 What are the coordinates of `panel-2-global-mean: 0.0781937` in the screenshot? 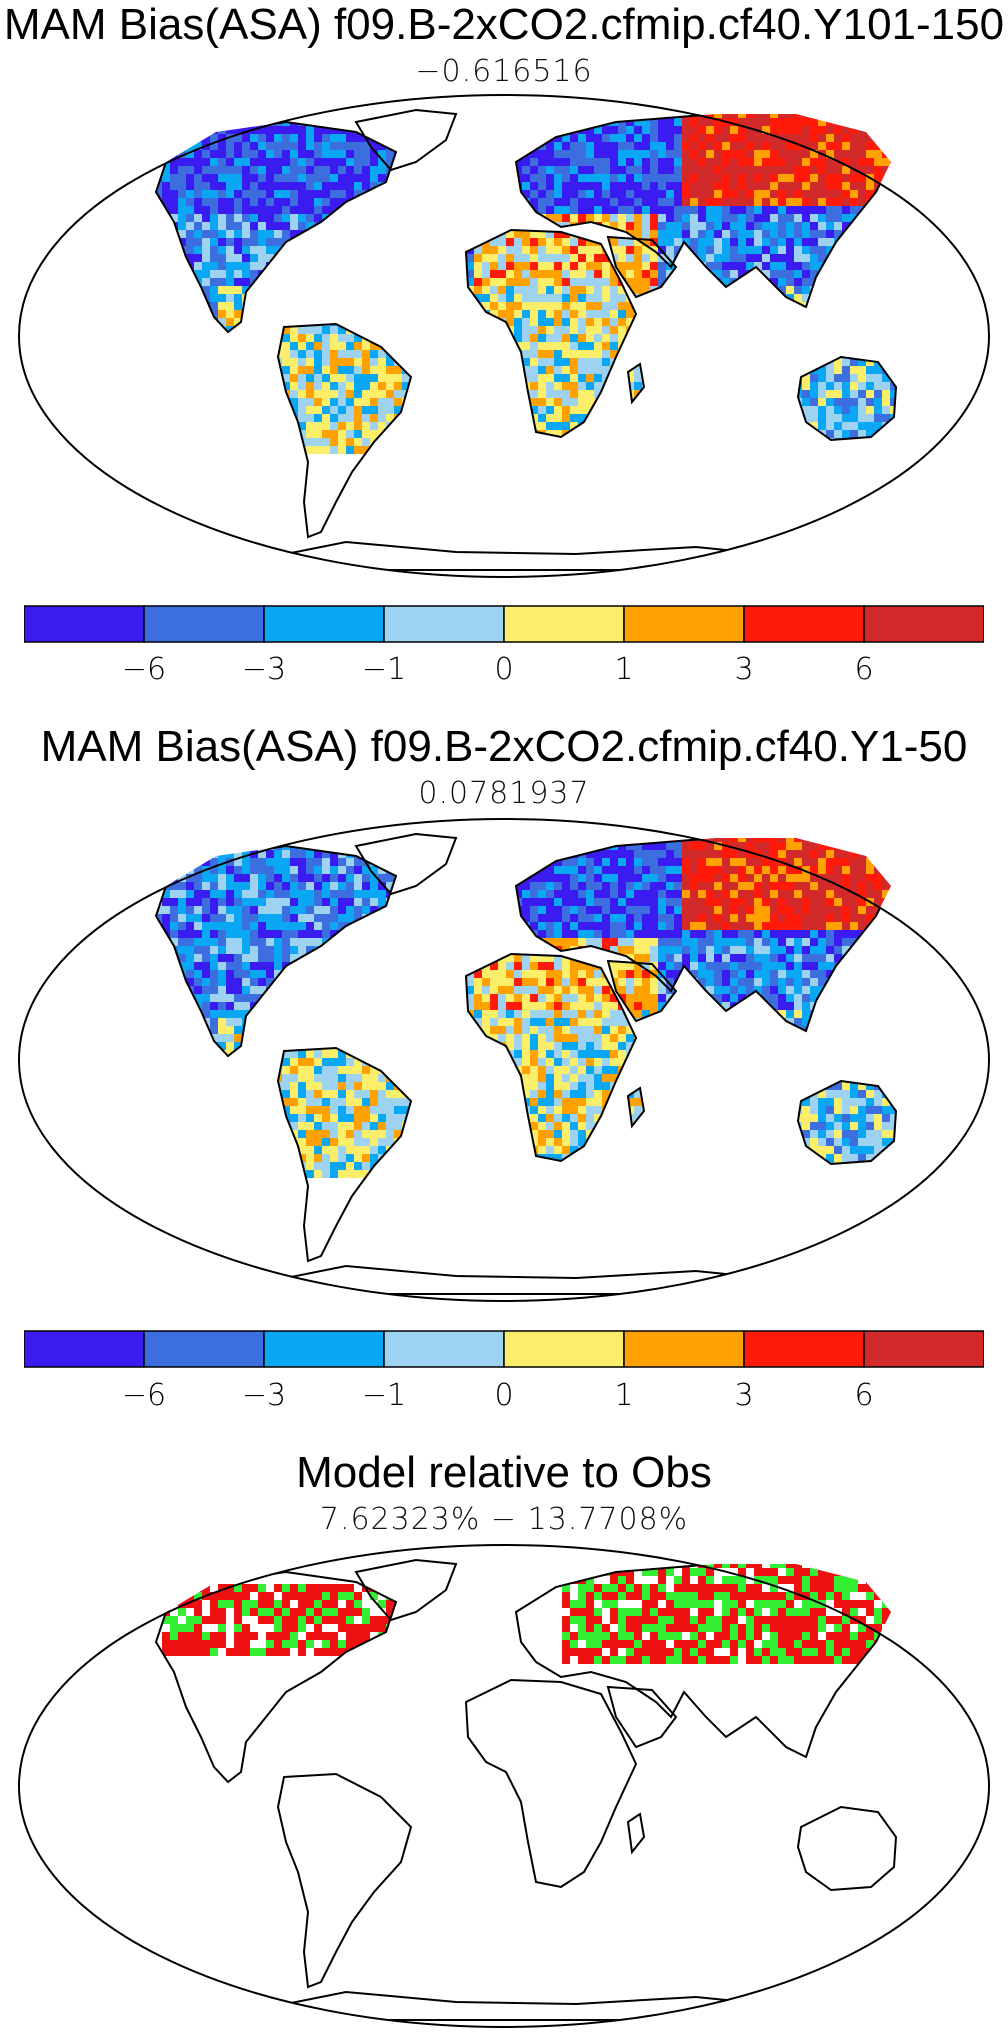 It's located at (504, 793).